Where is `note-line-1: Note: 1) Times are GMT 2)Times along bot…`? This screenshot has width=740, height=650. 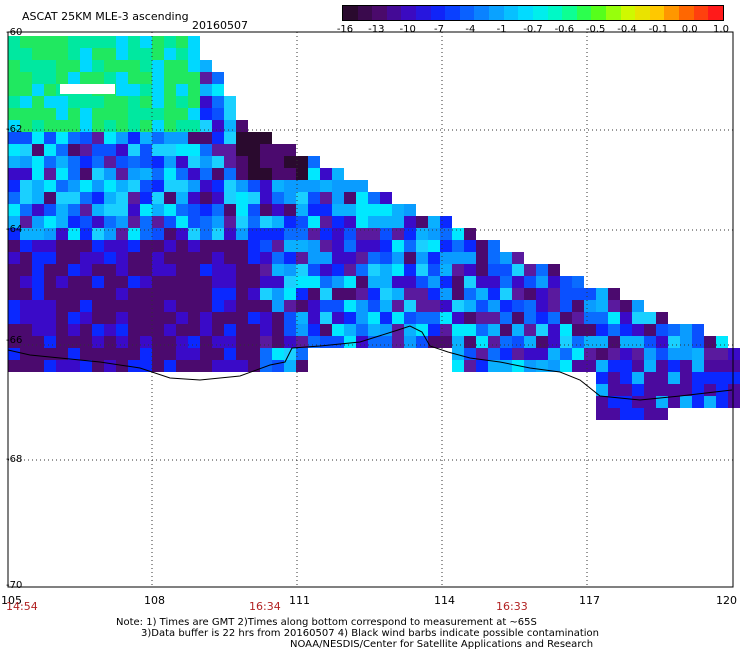 note-line-1: Note: 1) Times are GMT 2)Times along bot… is located at coordinates (326, 622).